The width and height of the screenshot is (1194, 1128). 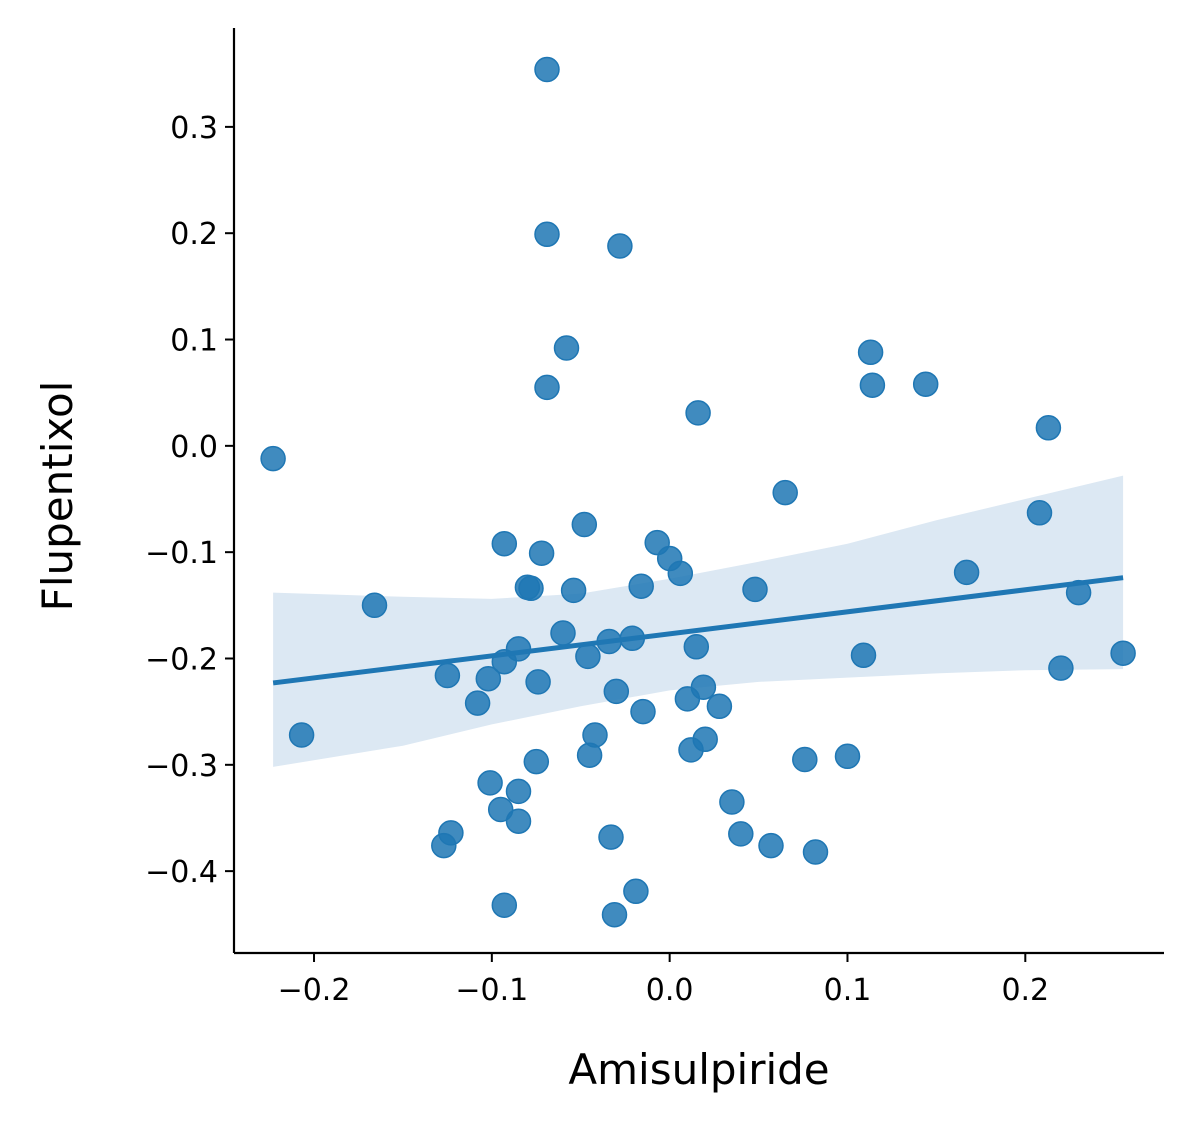 I want to click on y-tick-label: 0.1, so click(x=194, y=341).